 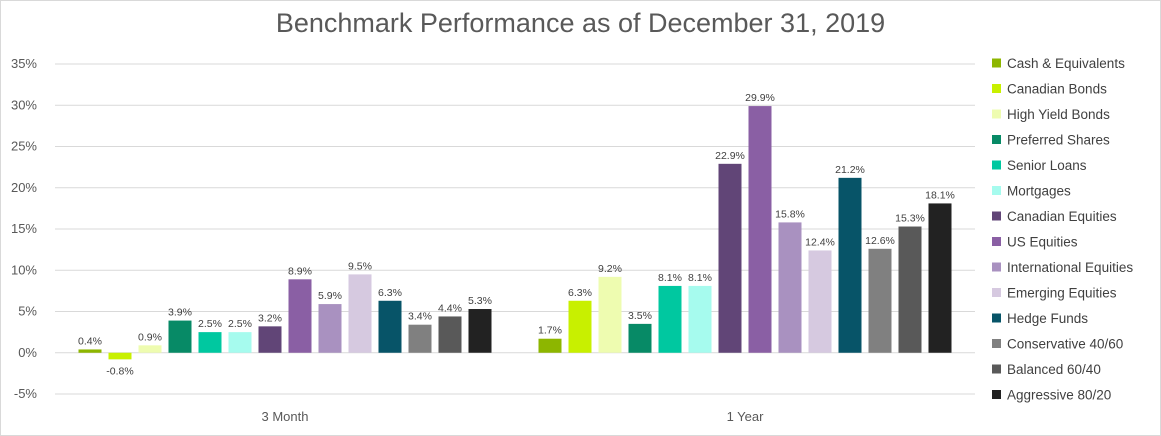 What do you see at coordinates (850, 170) in the screenshot?
I see `data-label: 21.2%` at bounding box center [850, 170].